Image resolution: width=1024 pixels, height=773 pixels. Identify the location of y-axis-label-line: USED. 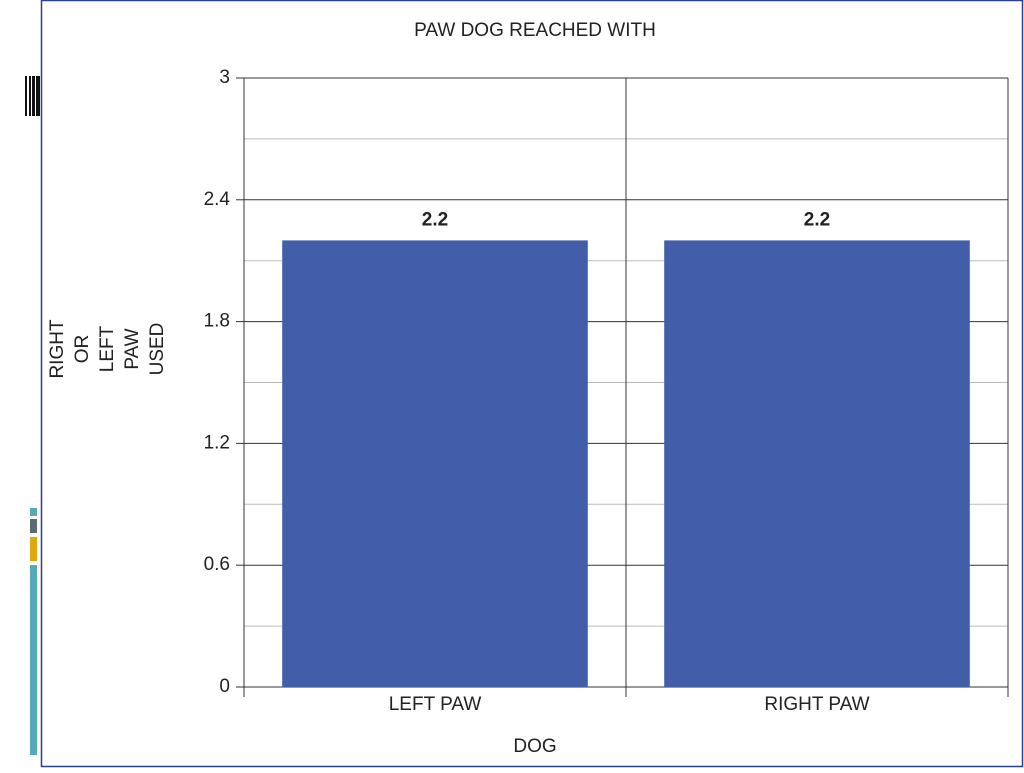
(157, 349).